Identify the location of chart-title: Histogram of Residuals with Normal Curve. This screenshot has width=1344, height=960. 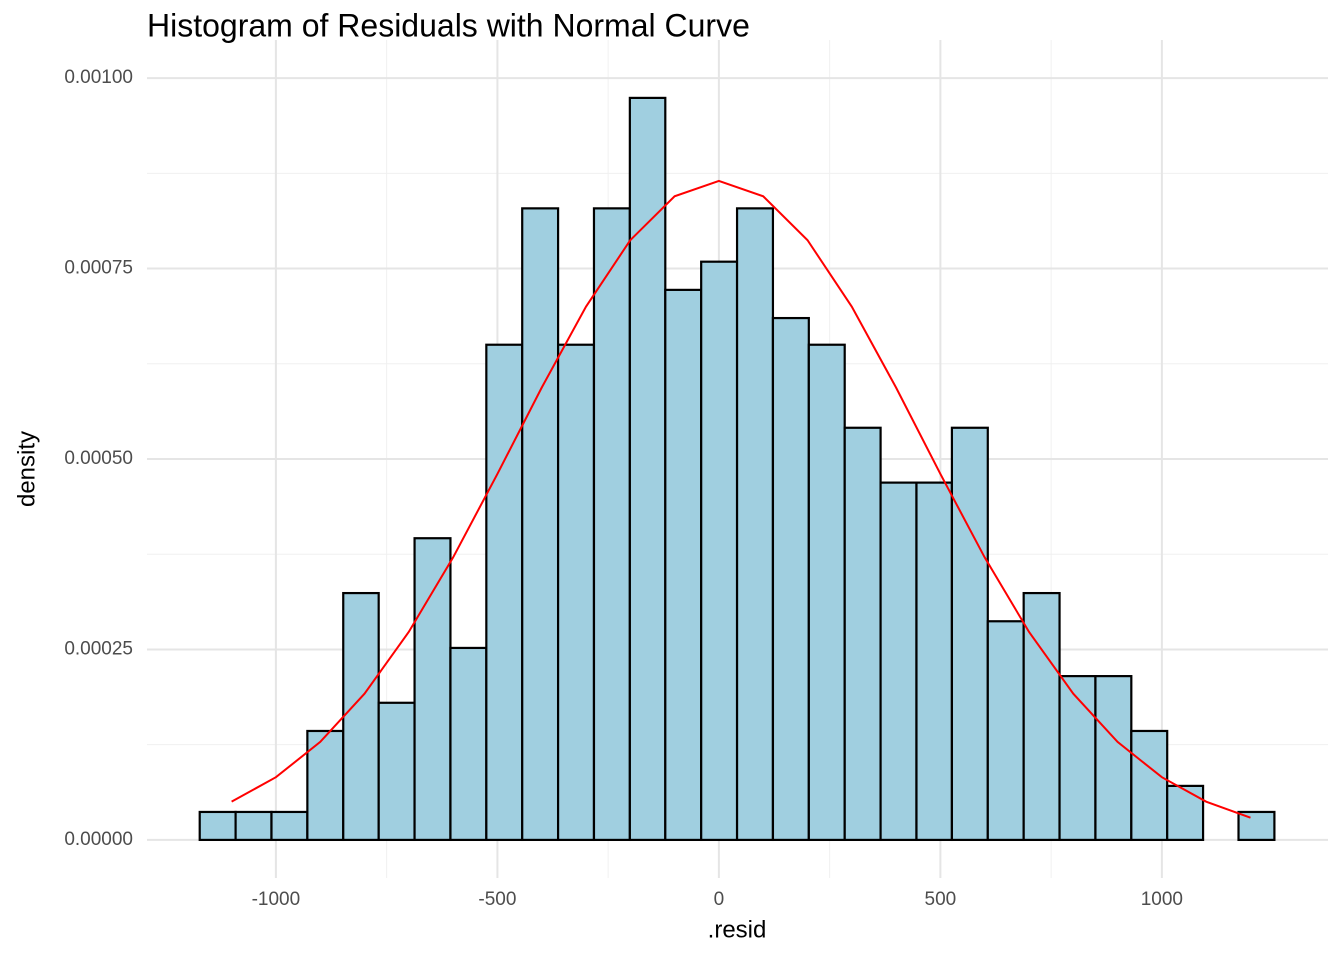
(448, 25).